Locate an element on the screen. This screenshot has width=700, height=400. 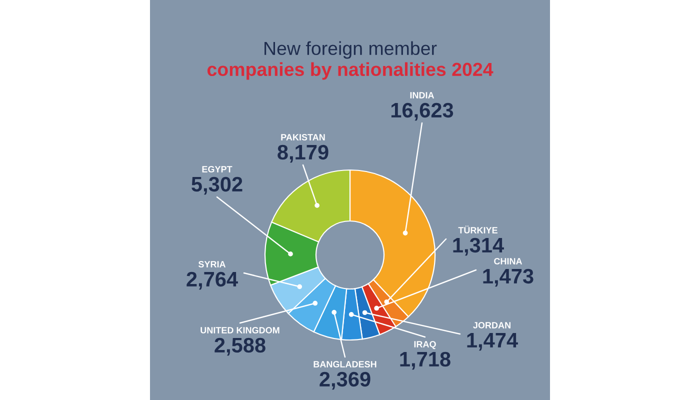
data-label: 2,369 is located at coordinates (345, 381).